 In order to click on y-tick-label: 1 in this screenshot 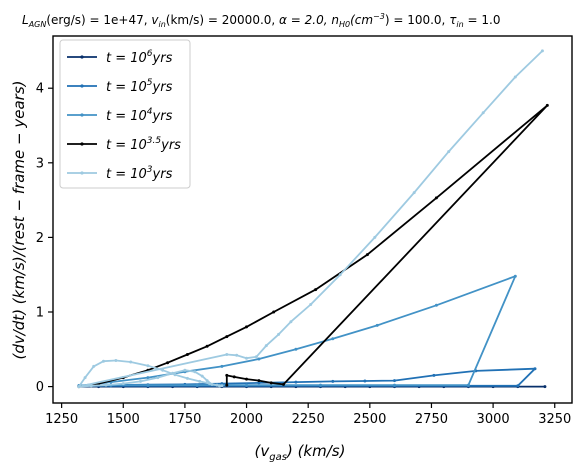, I will do `click(40, 312)`.